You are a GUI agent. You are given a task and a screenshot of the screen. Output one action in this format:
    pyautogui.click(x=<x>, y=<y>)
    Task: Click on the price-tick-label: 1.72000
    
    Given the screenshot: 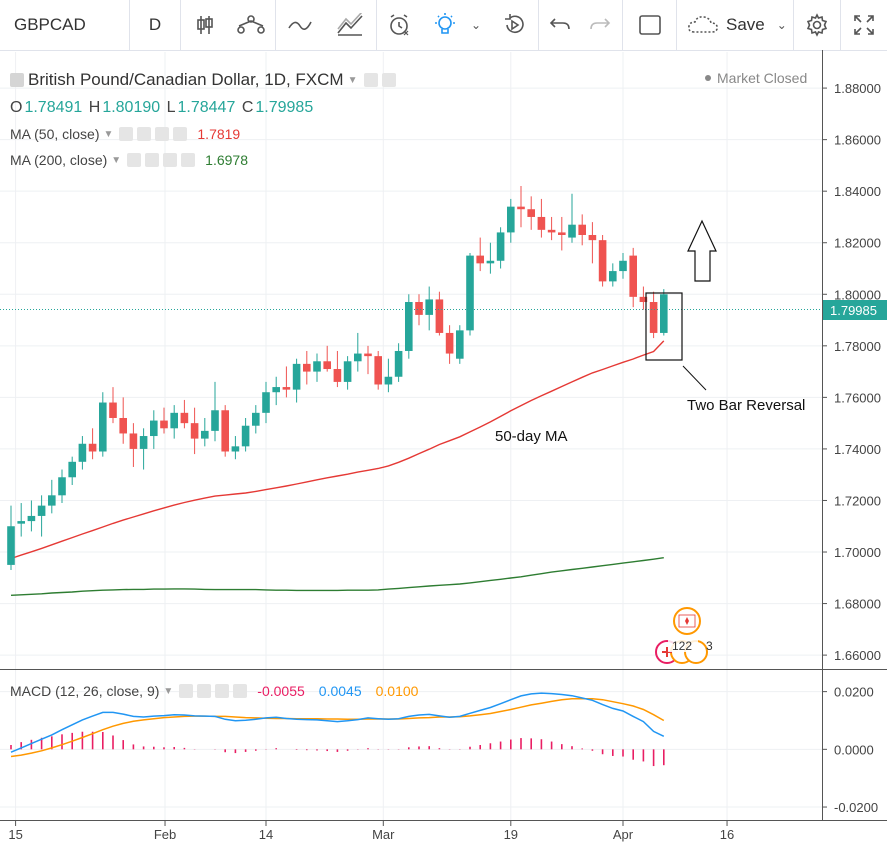 What is the action you would take?
    pyautogui.click(x=857, y=500)
    